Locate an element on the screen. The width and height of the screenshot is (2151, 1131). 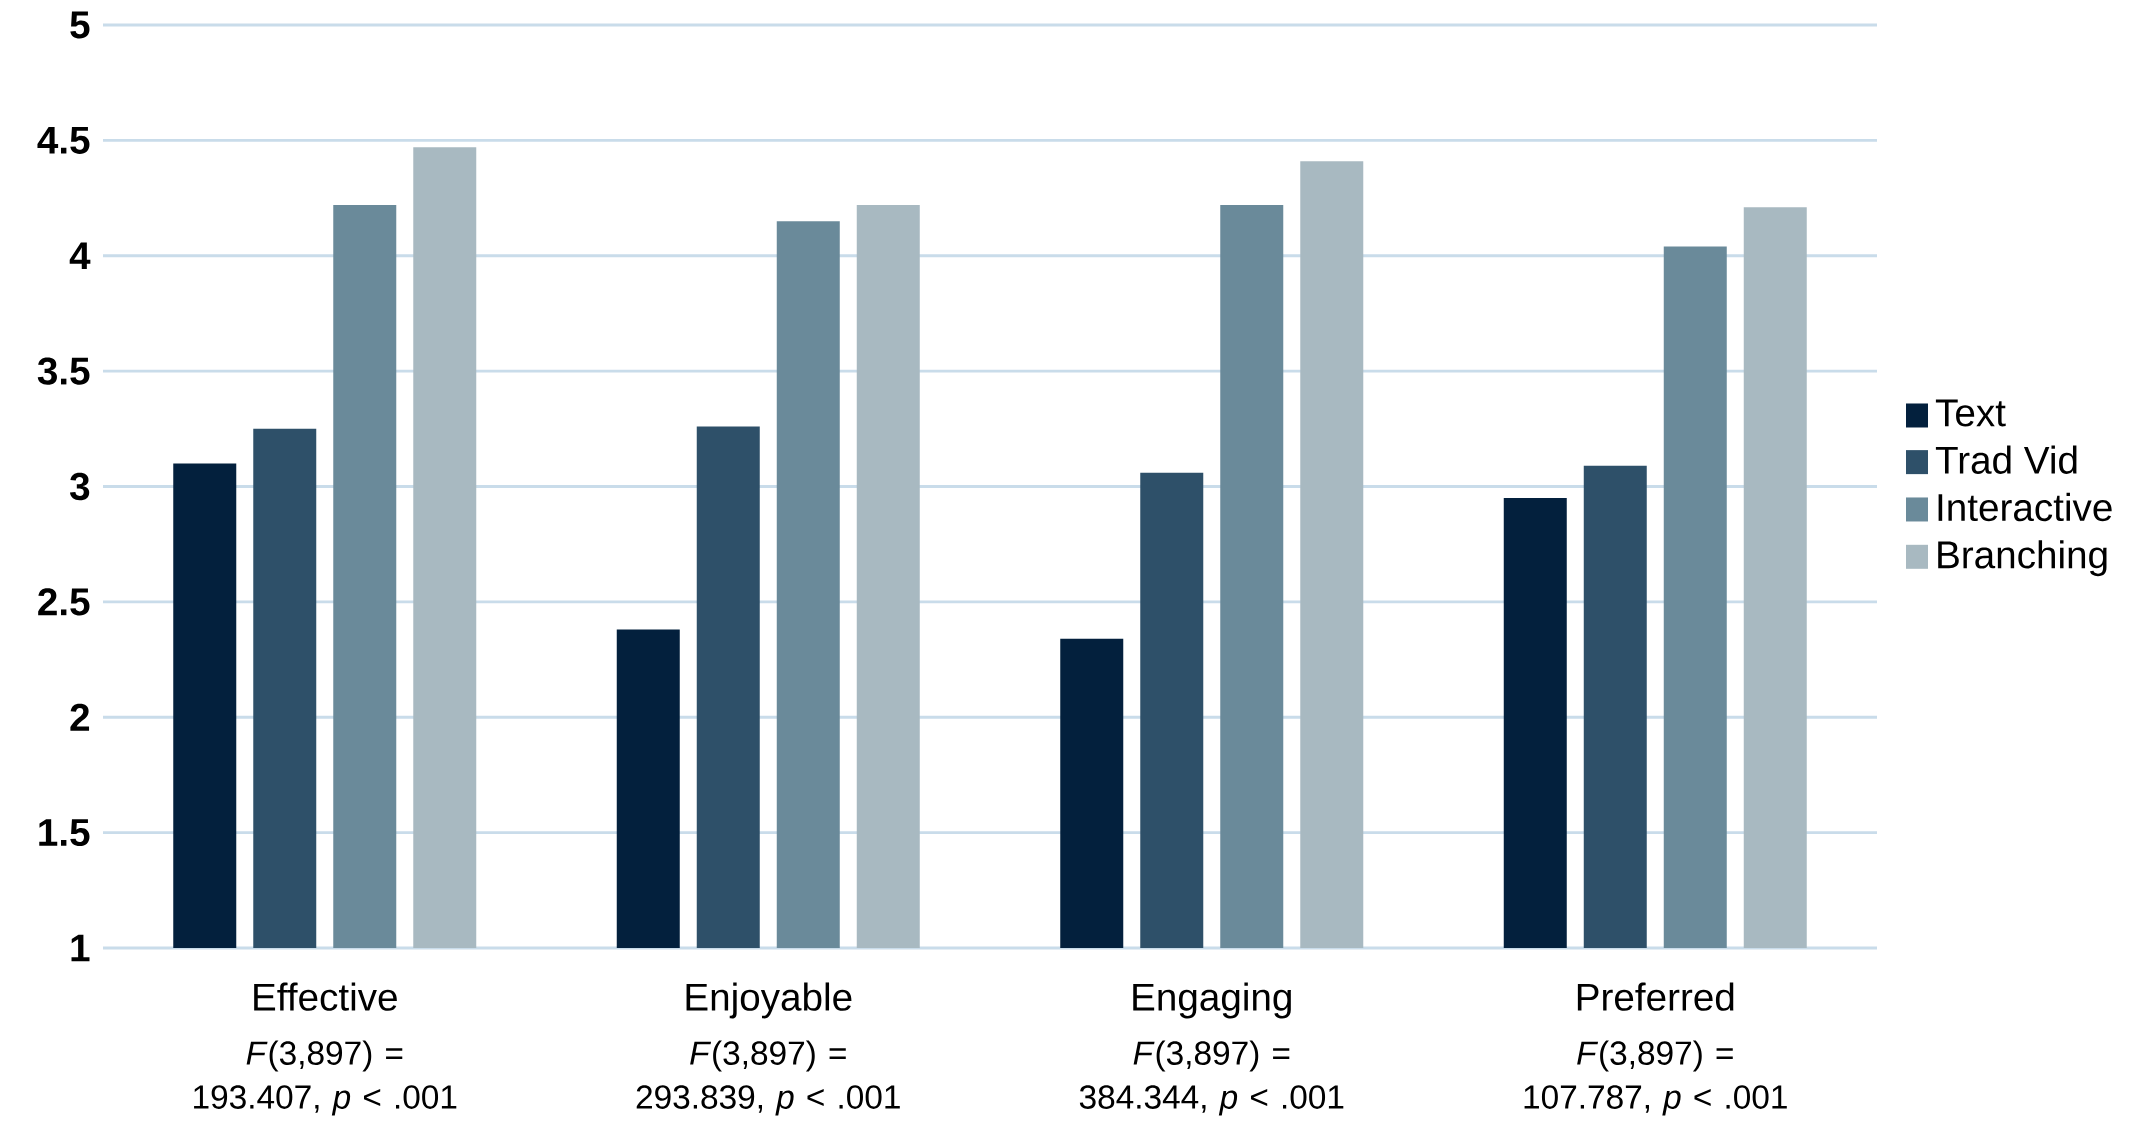
y-tick-label: 3 is located at coordinates (79, 486).